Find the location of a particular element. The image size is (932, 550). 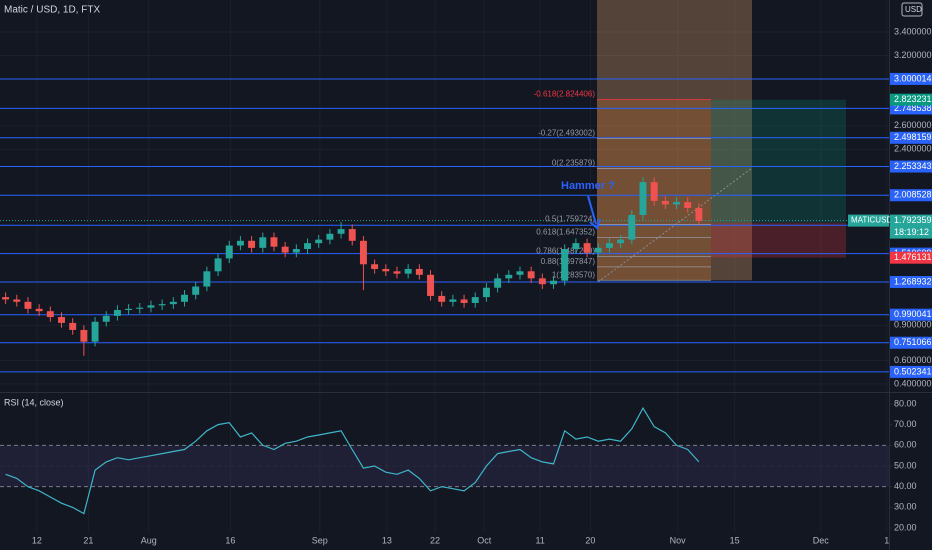

price-tag-label: 2.253343 is located at coordinates (913, 166).